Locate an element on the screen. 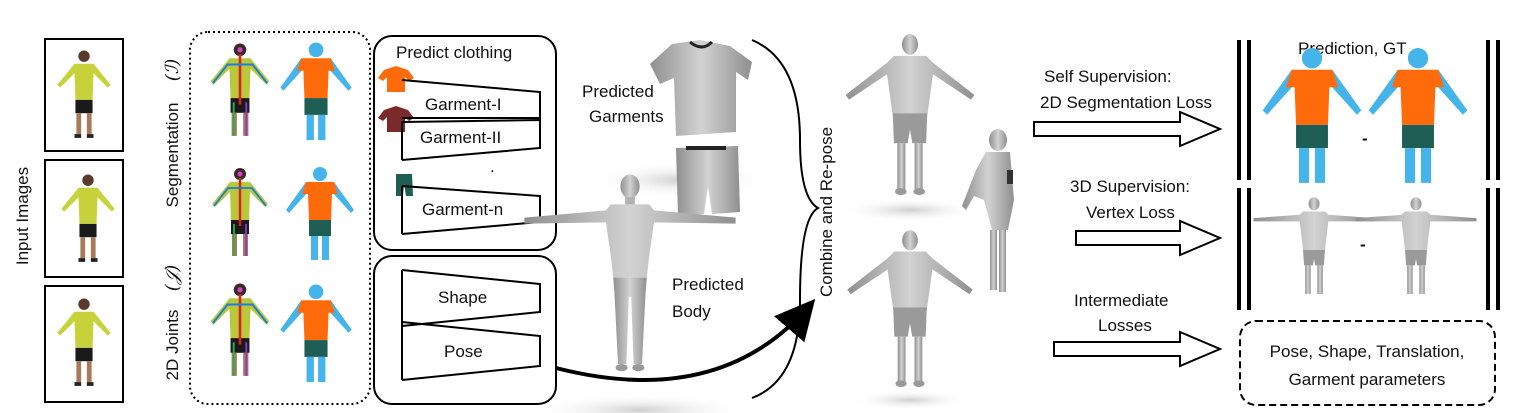 The height and width of the screenshot is (413, 1532). shape-decoder is located at coordinates (471, 298).